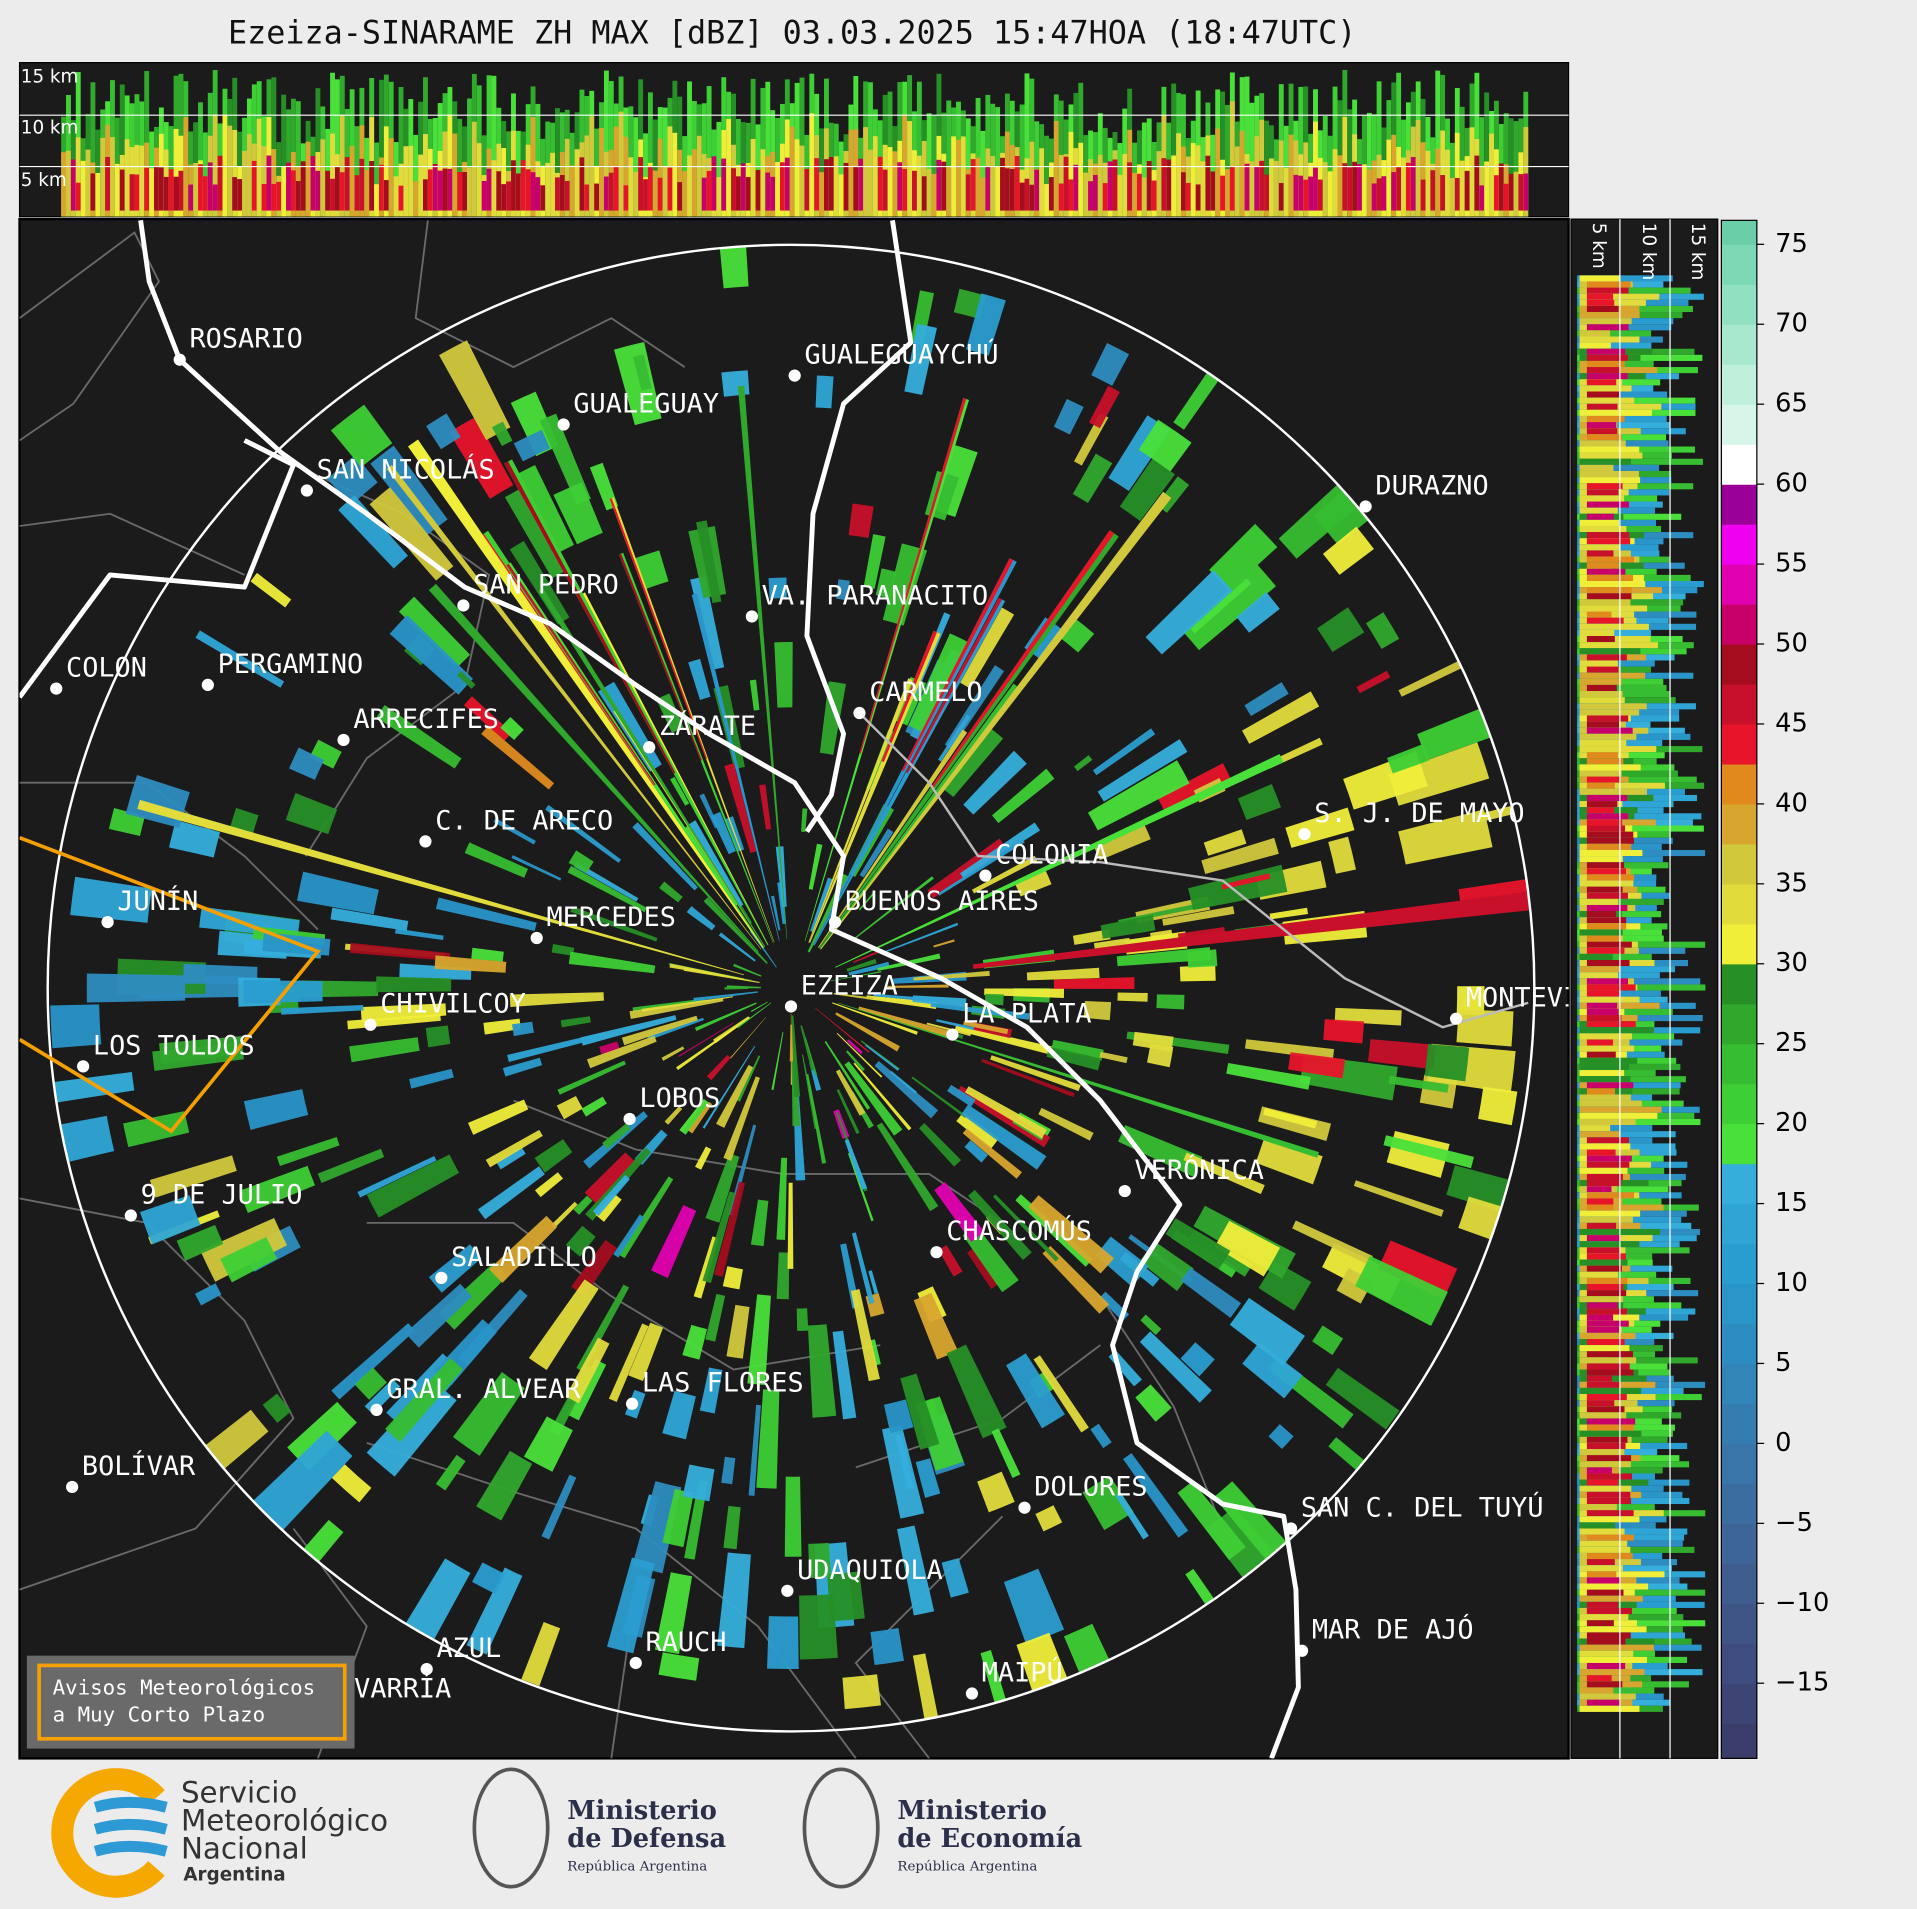 This screenshot has height=1909, width=1917. What do you see at coordinates (284, 1820) in the screenshot?
I see `logo-text: Meteorológico` at bounding box center [284, 1820].